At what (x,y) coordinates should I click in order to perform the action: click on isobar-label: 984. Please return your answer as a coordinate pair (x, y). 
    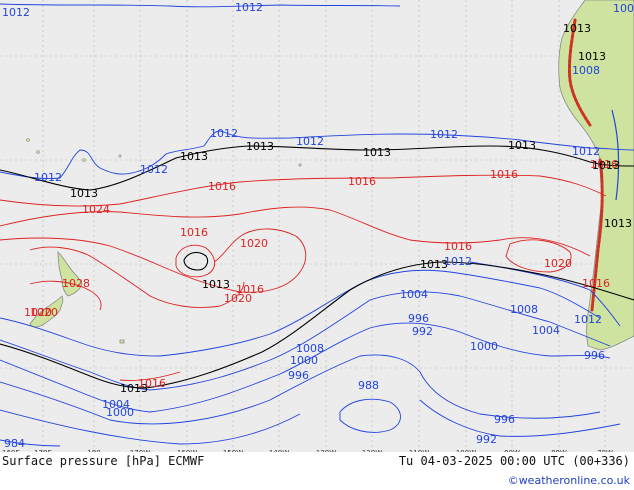
    Looking at the image, I should click on (14, 443).